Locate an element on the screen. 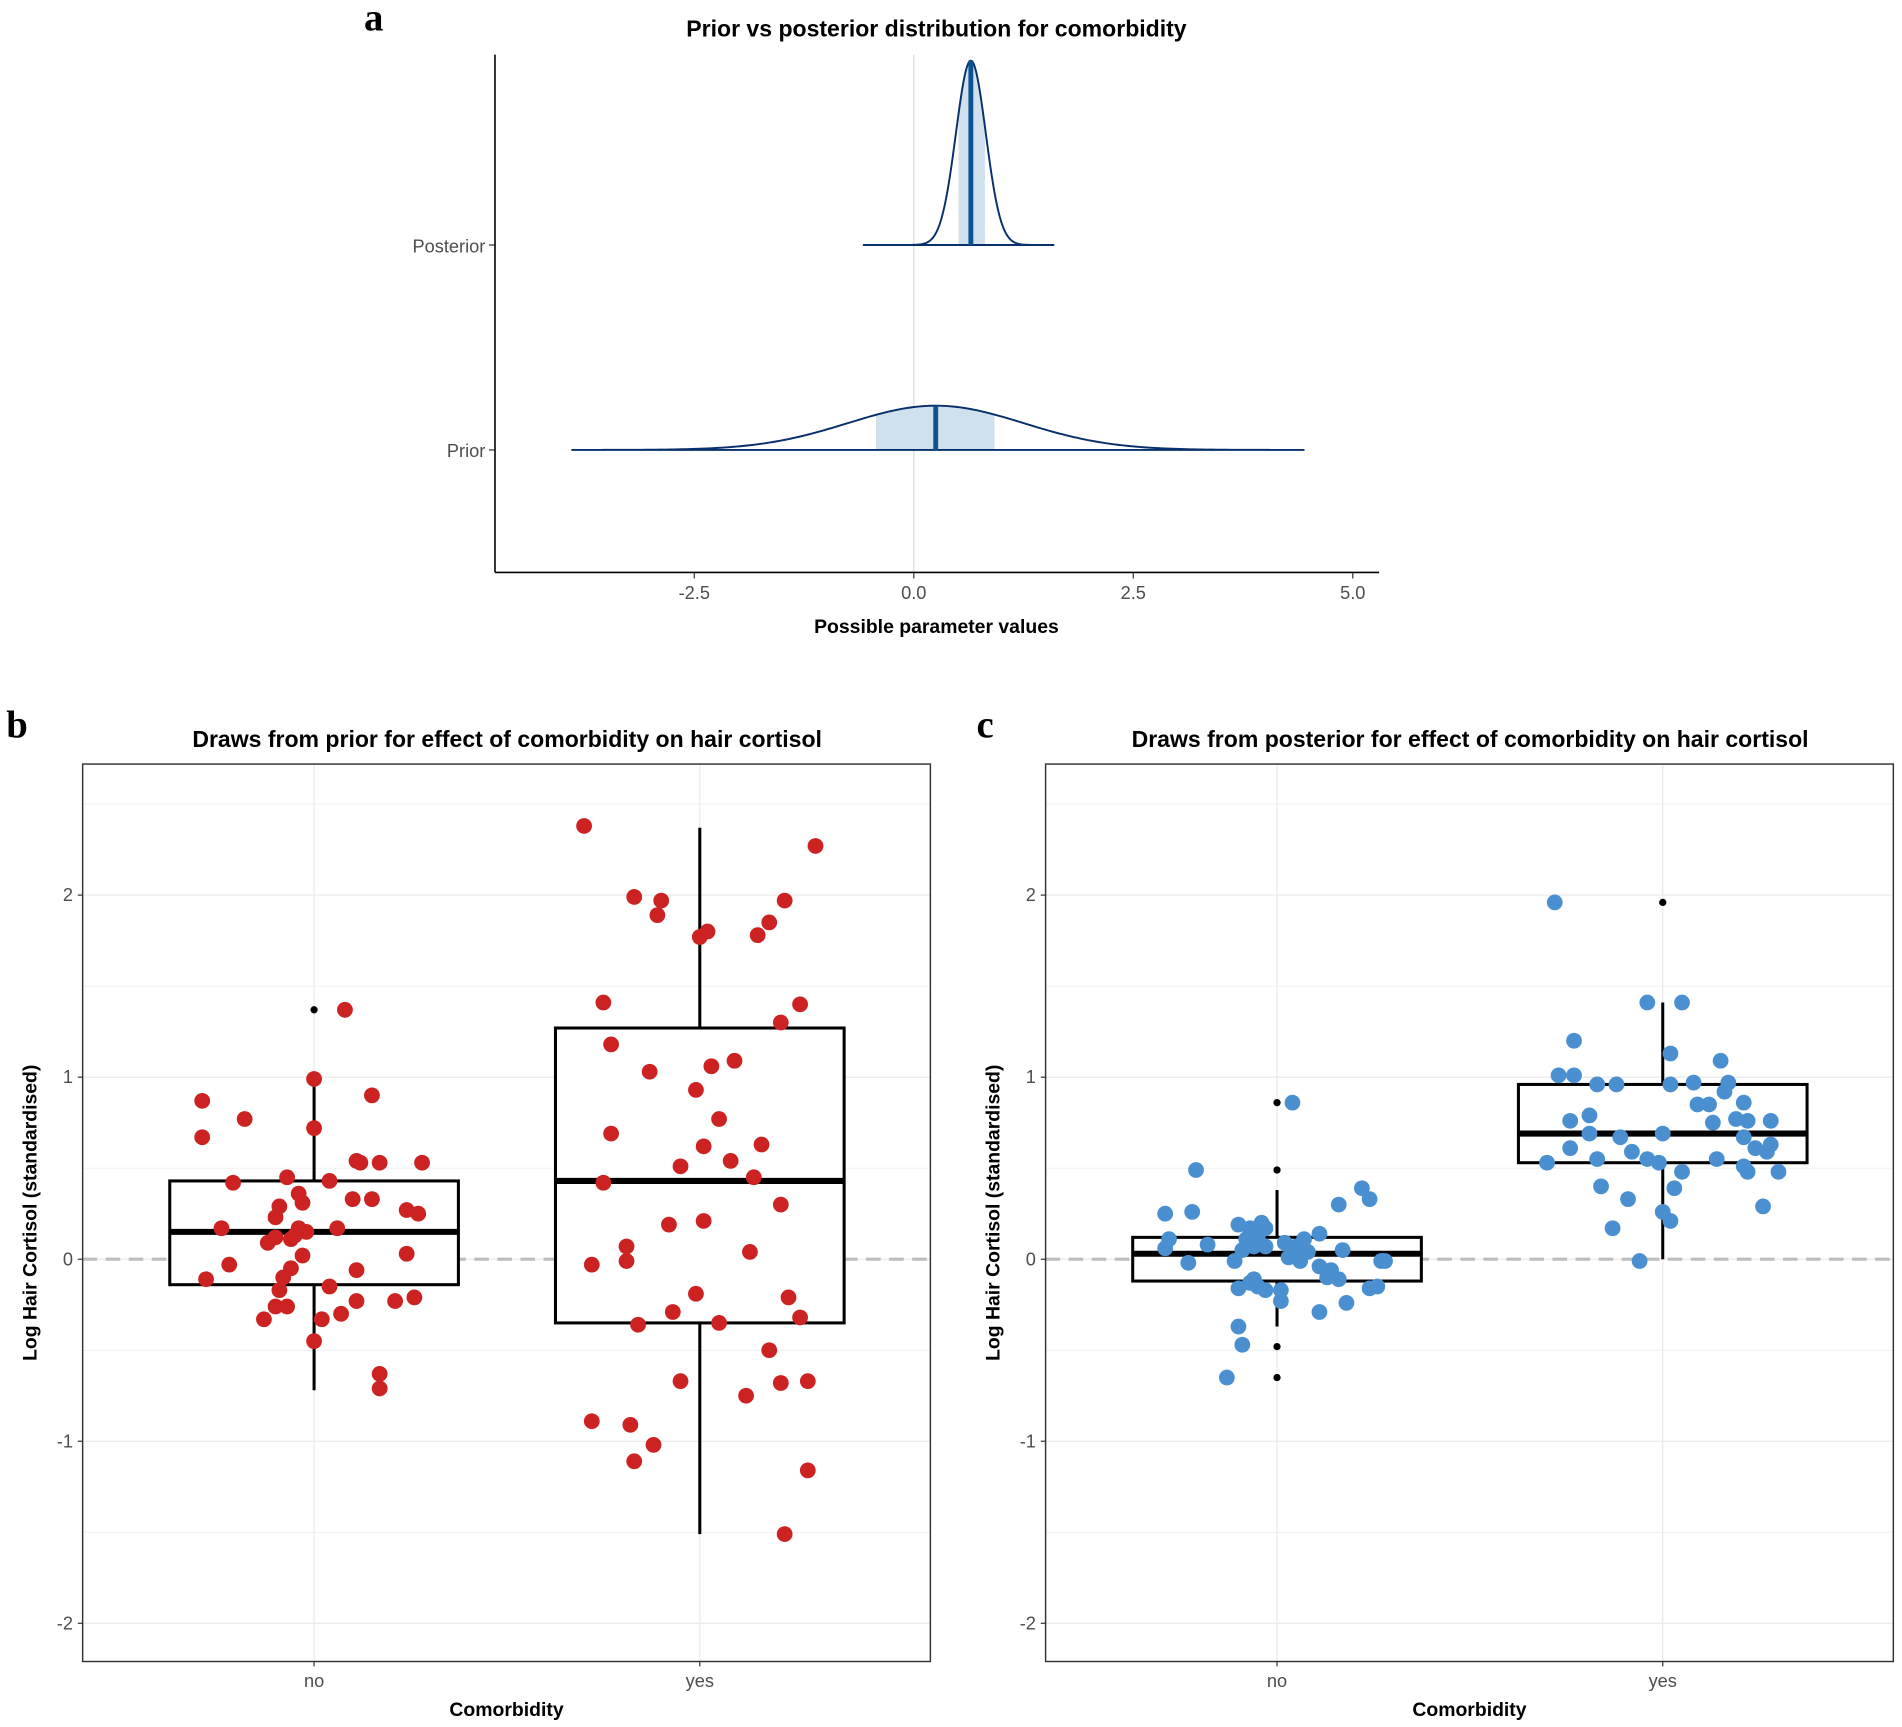 This screenshot has height=1727, width=1902. y-tick-label: 1 is located at coordinates (68, 1077).